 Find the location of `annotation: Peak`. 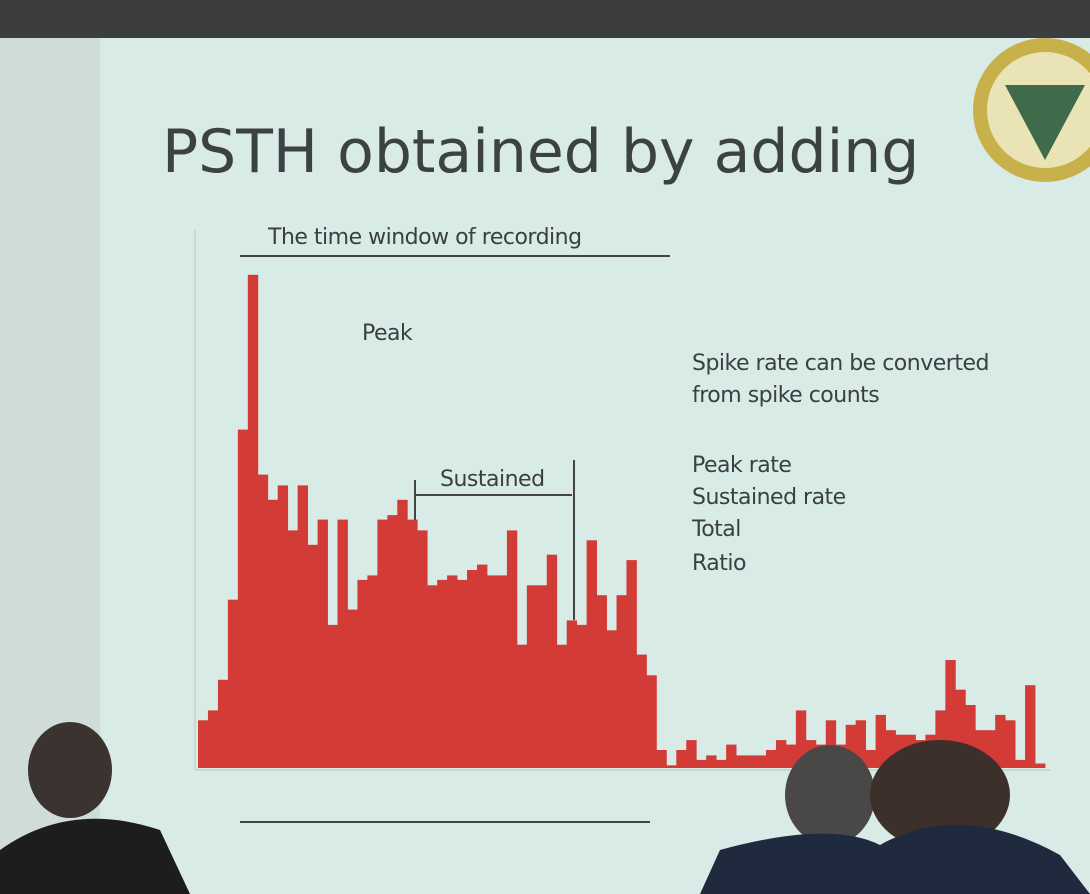

annotation: Peak is located at coordinates (387, 333).